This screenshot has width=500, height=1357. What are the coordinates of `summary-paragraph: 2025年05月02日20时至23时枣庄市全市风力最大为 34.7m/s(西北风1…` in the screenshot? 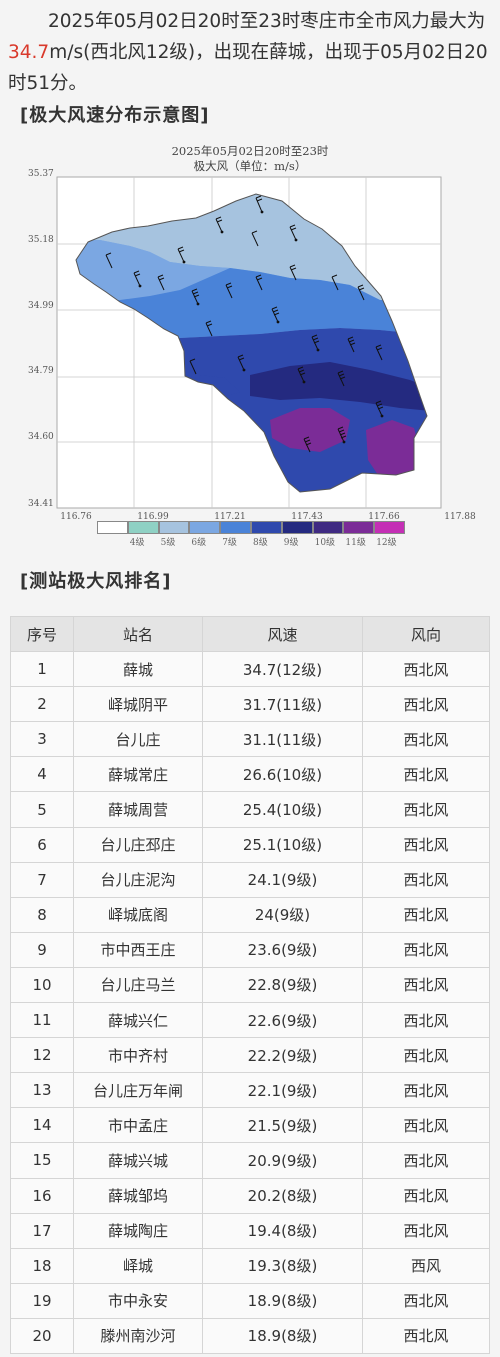 It's located at (251, 52).